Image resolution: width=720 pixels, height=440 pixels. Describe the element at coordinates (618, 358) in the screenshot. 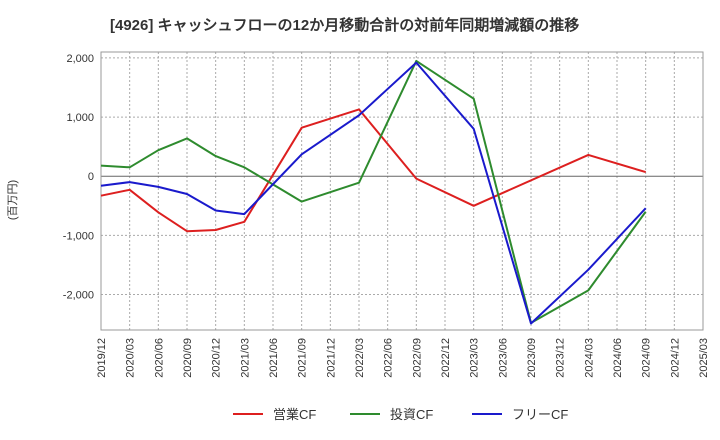

I see `x-tick-label: 2024/06` at that location.